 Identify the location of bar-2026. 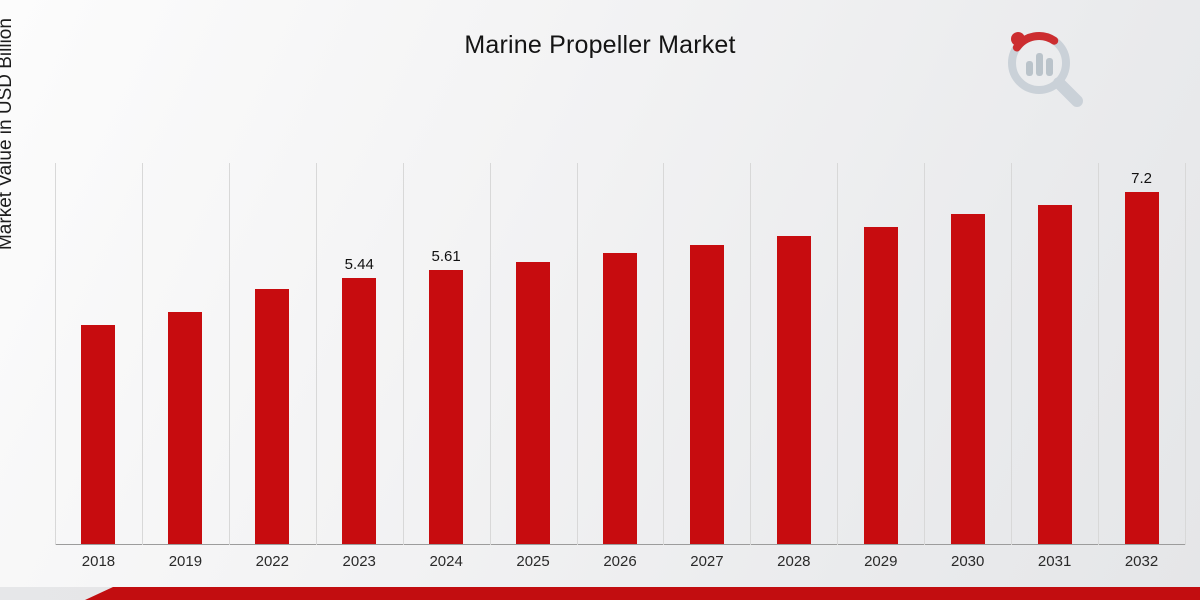
(620, 398).